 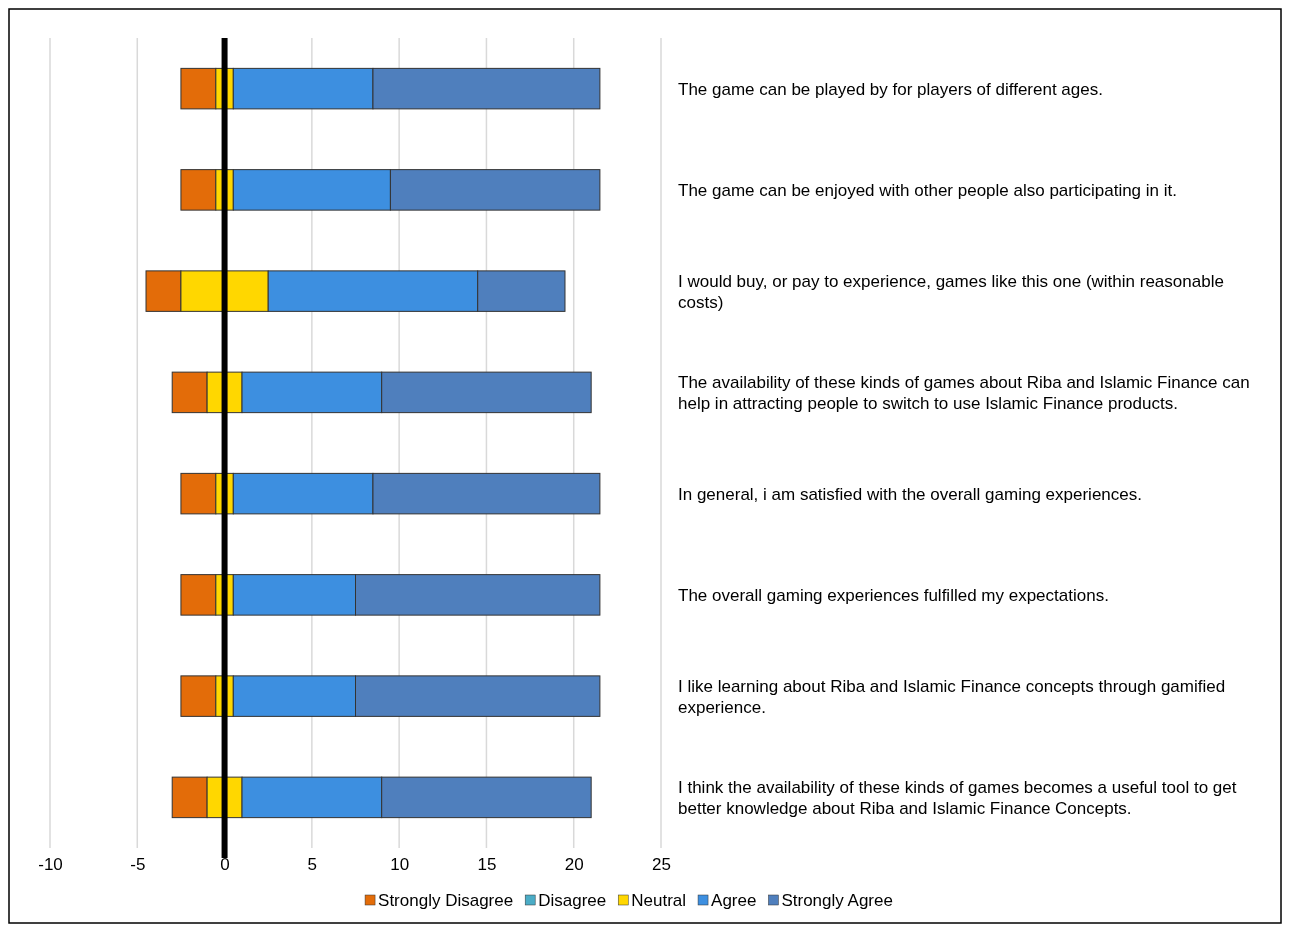 What do you see at coordinates (446, 900) in the screenshot?
I see `legend-label: Strongly Disagree` at bounding box center [446, 900].